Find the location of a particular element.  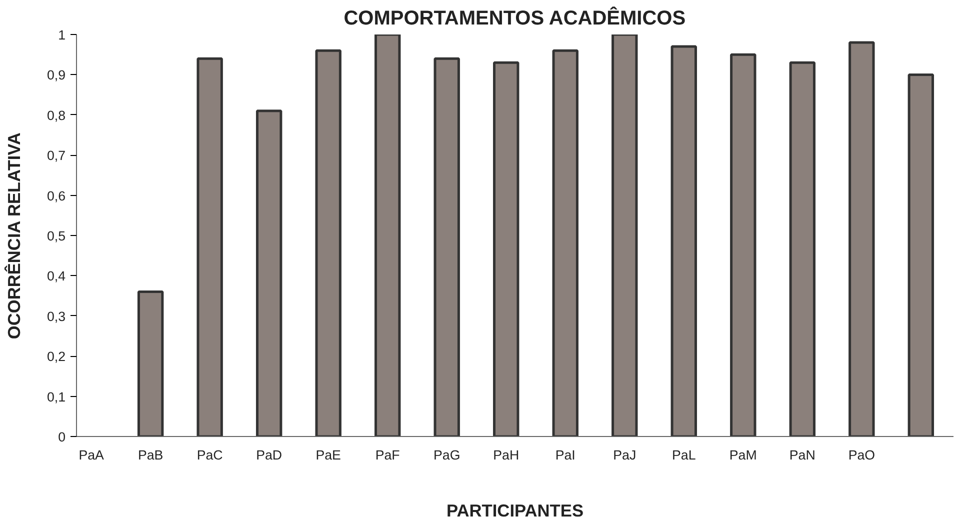

x-tick-label: PaC is located at coordinates (210, 455).